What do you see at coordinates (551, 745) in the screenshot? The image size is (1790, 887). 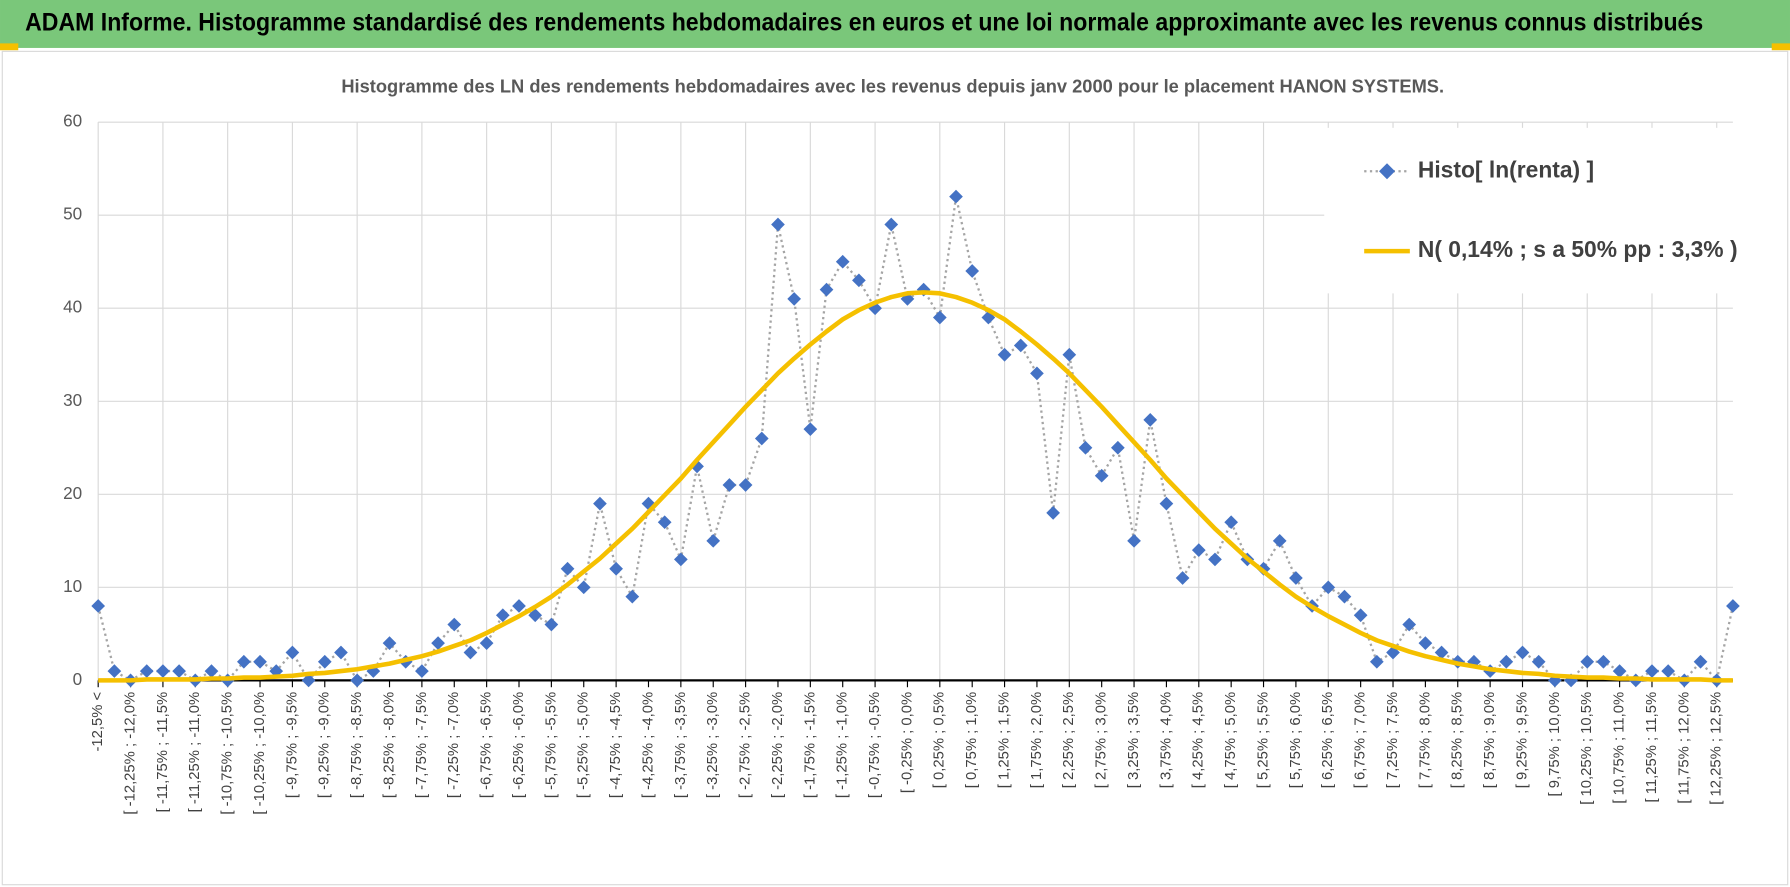 I see `x-tick-label: [ -5,75% ; -5,5%` at bounding box center [551, 745].